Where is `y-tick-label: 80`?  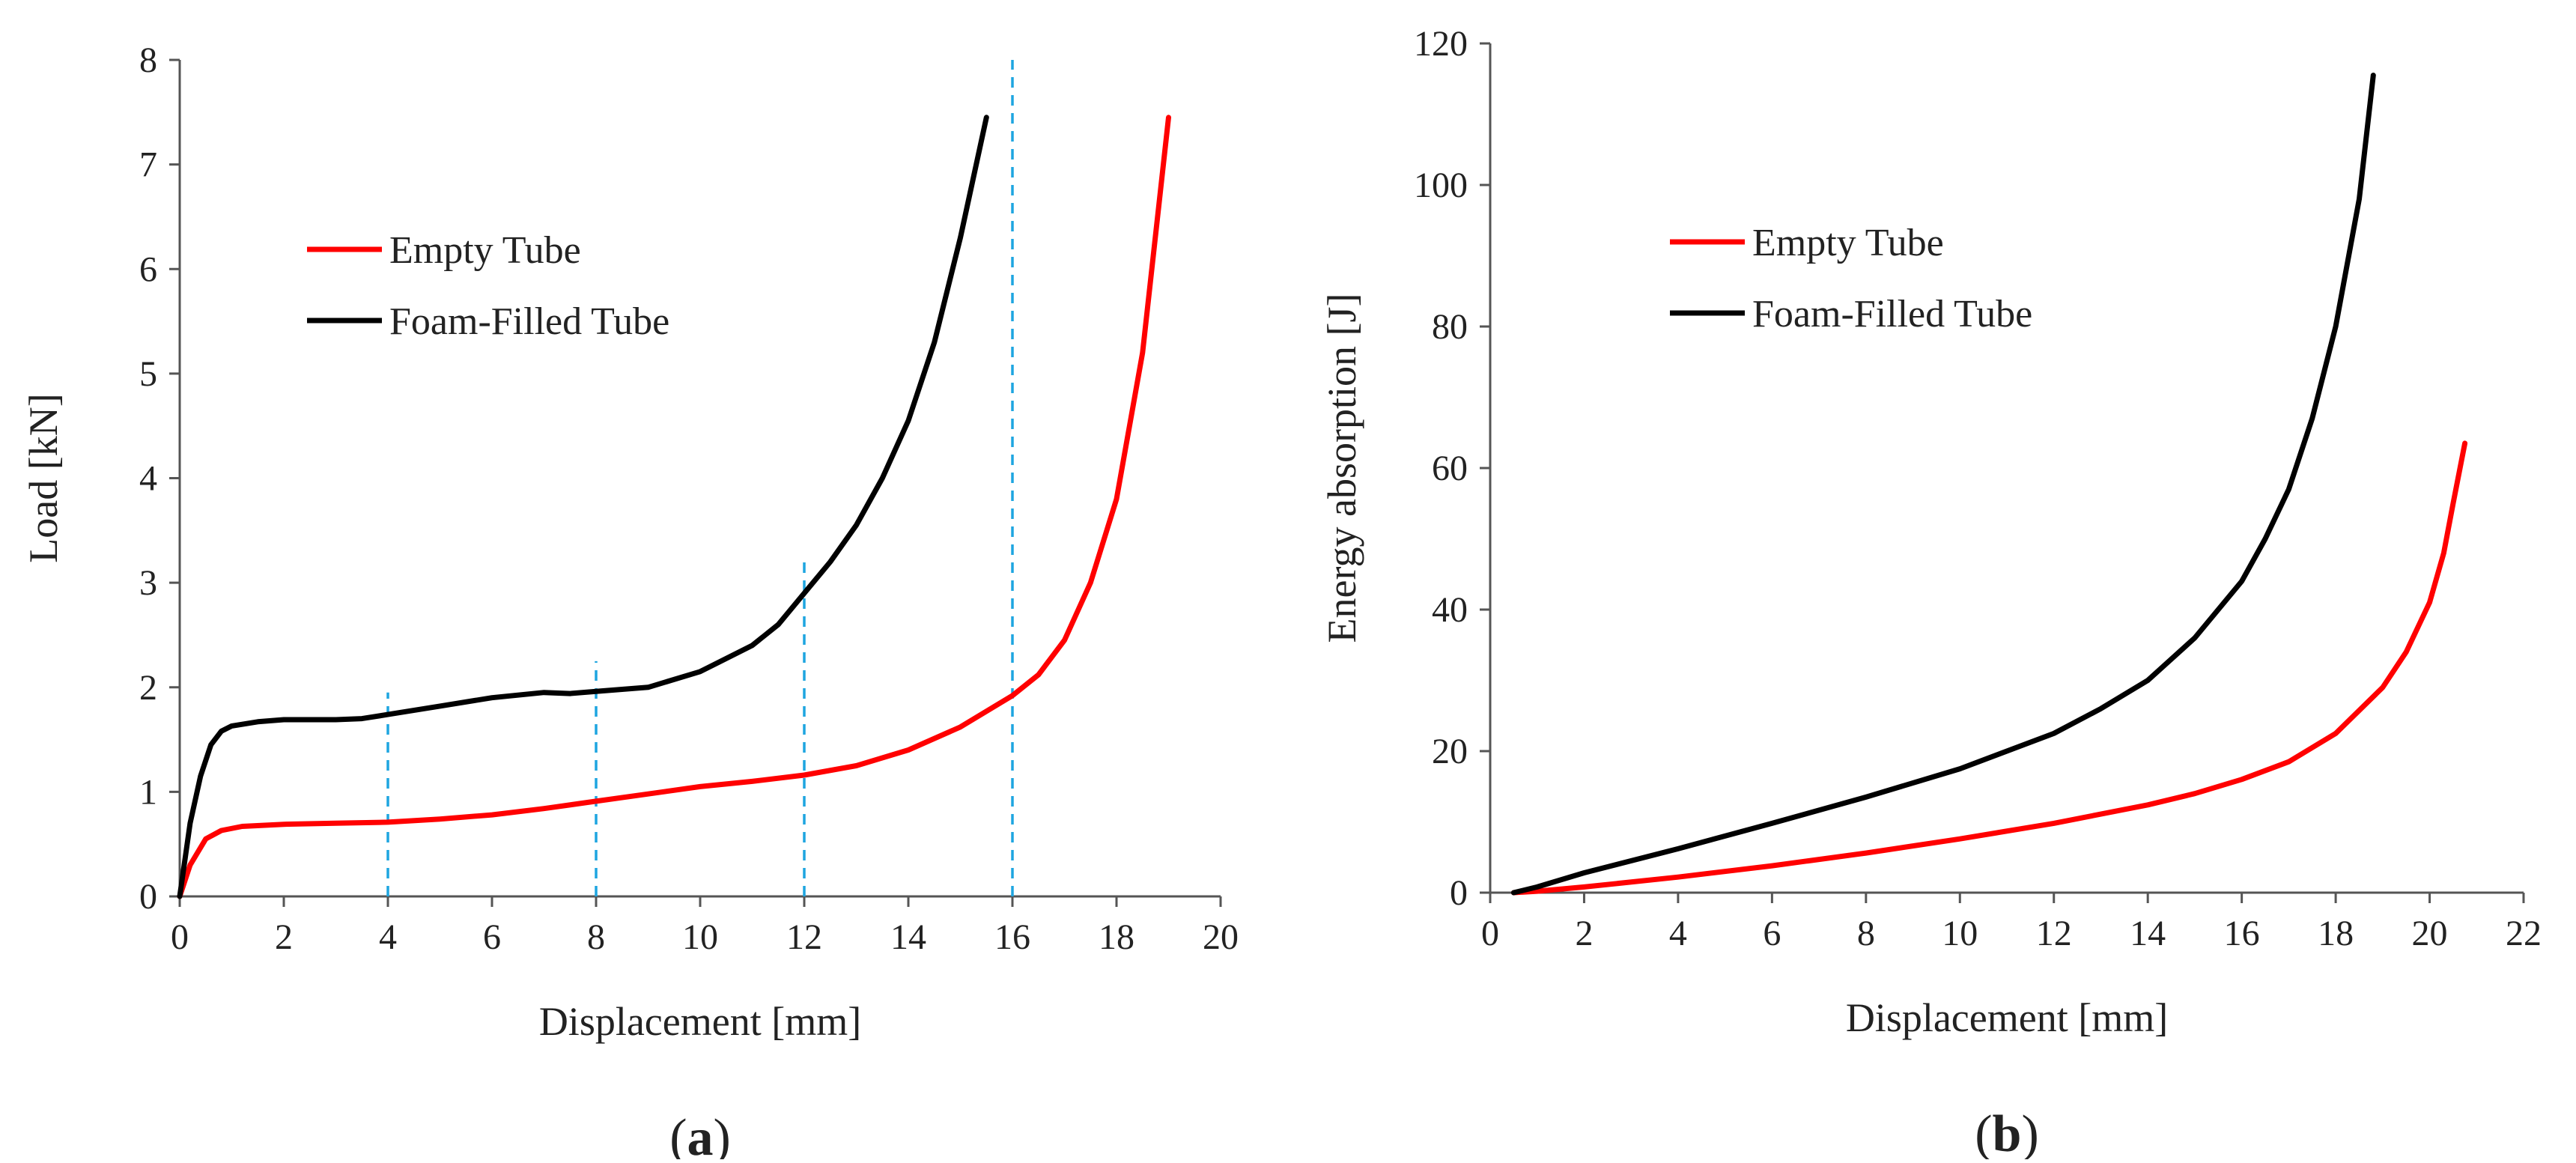
y-tick-label: 80 is located at coordinates (1450, 327).